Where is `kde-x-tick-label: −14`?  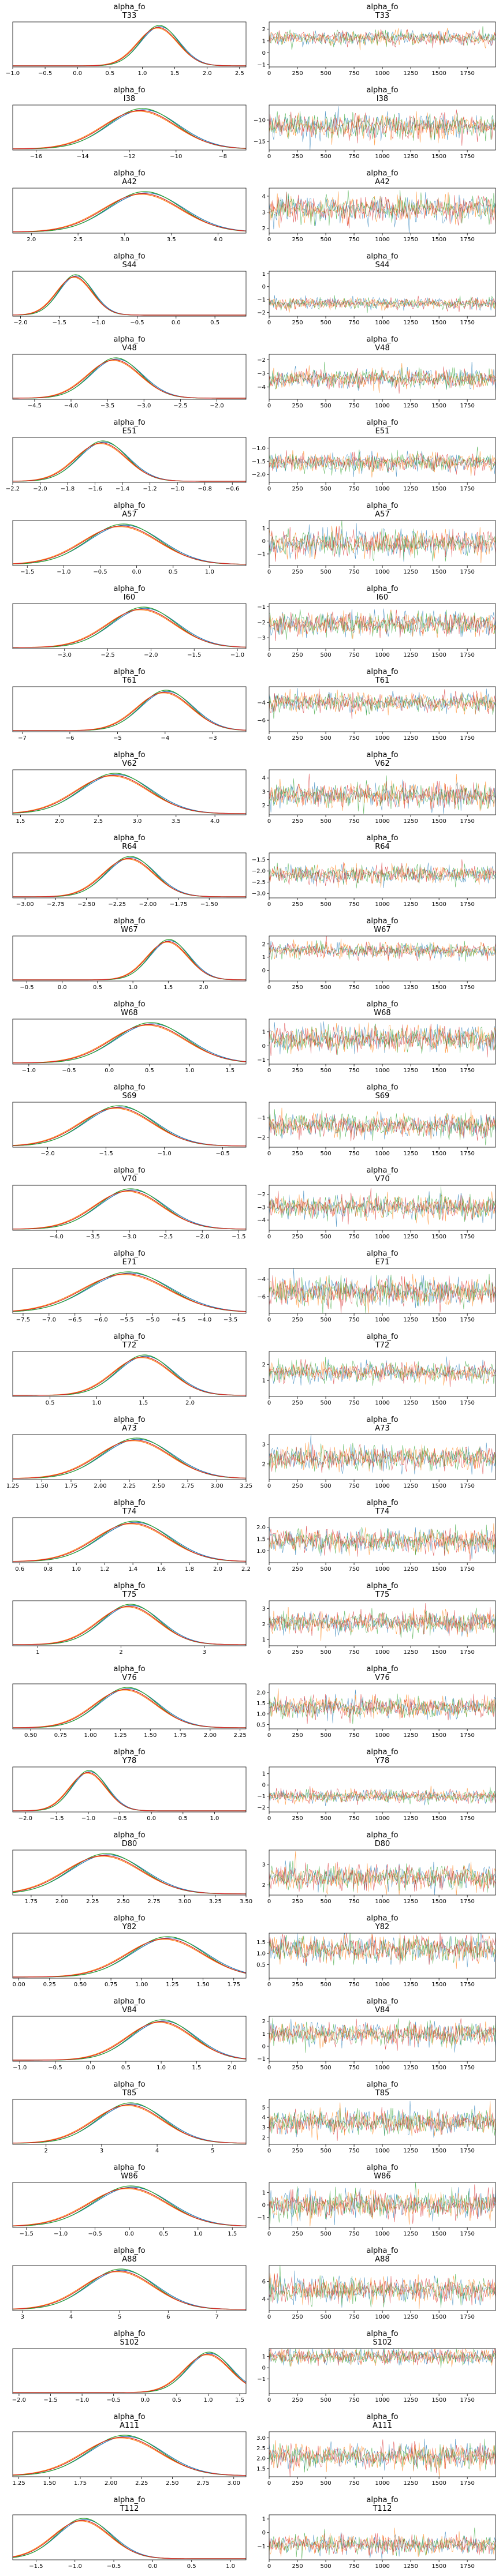 kde-x-tick-label: −14 is located at coordinates (83, 157).